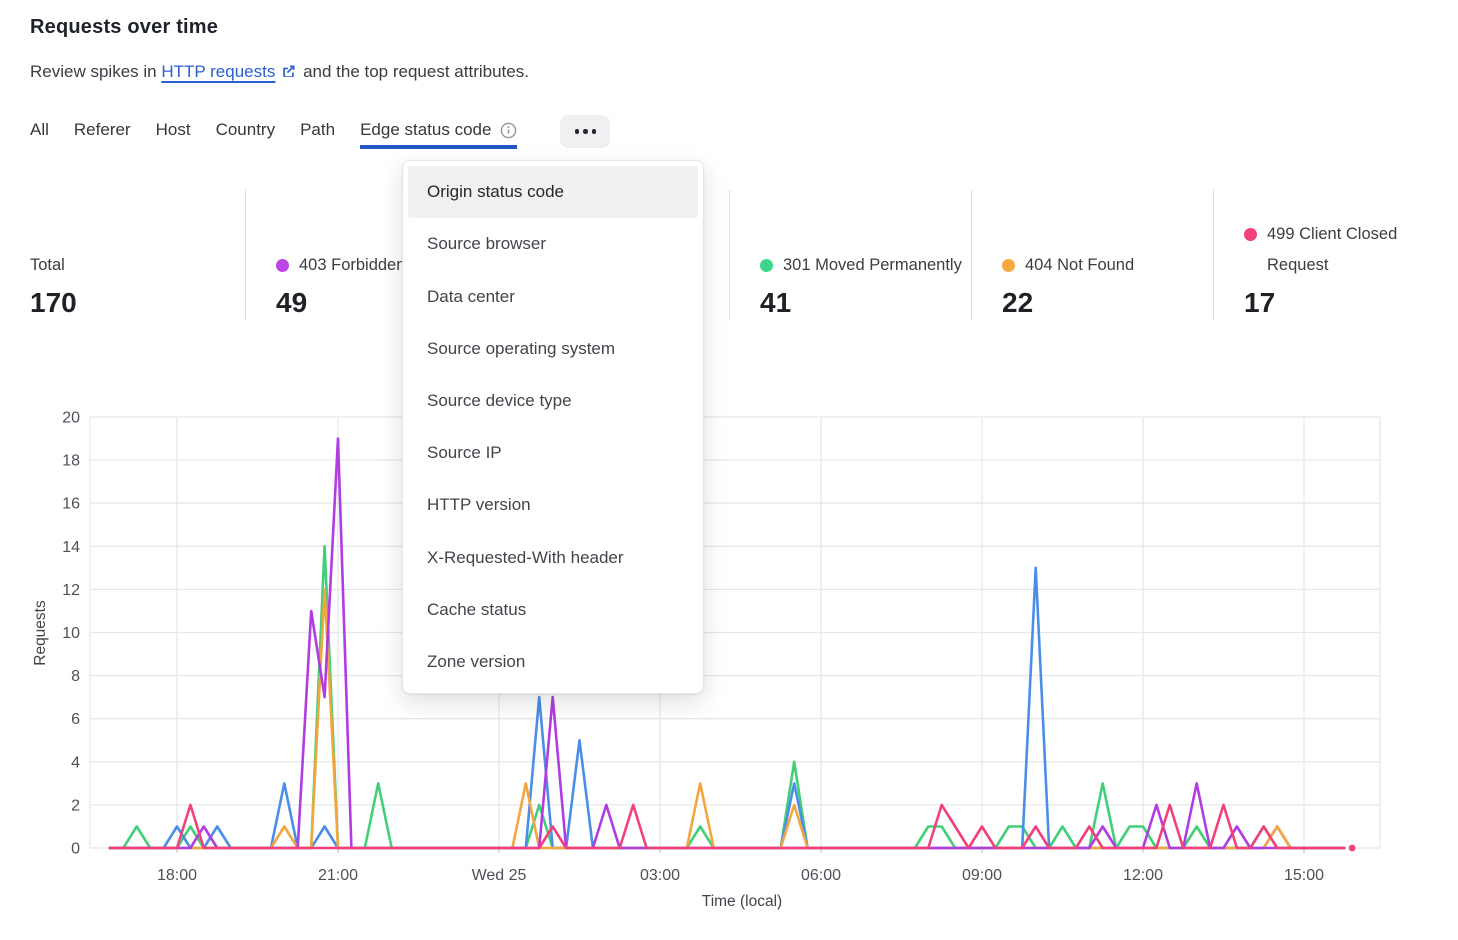 This screenshot has width=1458, height=940. What do you see at coordinates (499, 875) in the screenshot?
I see `x-tick-label: Wed 25` at bounding box center [499, 875].